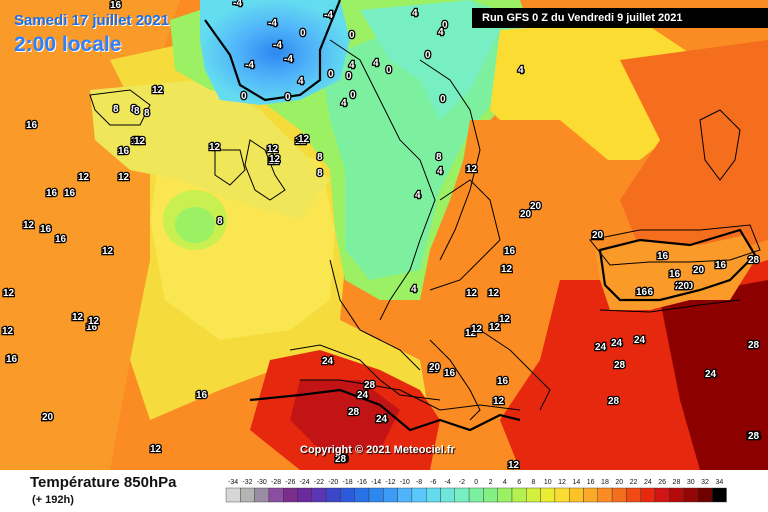 The height and width of the screenshot is (512, 768). I want to click on coastline-blacksea, so click(675, 245).